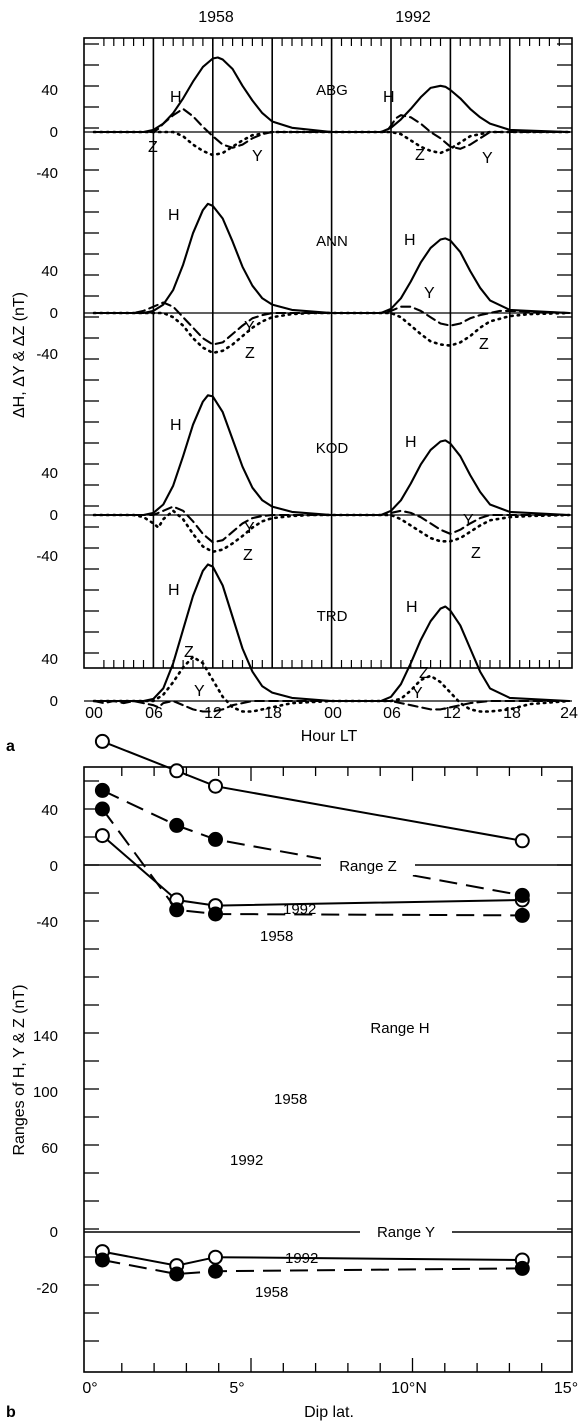 The image size is (585, 1423). What do you see at coordinates (331, 143) in the screenshot?
I see `curve-abg-y` at bounding box center [331, 143].